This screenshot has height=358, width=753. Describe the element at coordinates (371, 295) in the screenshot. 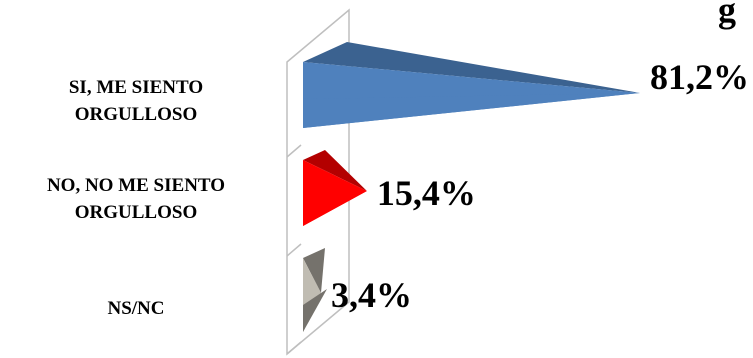

I see `value-label: 3,4%` at that location.